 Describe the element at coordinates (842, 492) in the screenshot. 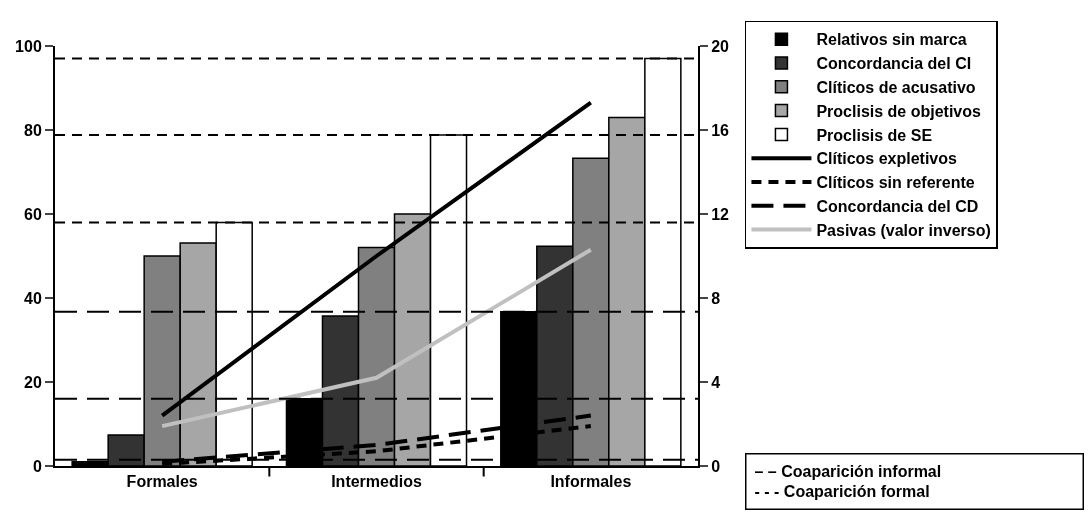

I see `text: - - - Coaparición formal` at that location.